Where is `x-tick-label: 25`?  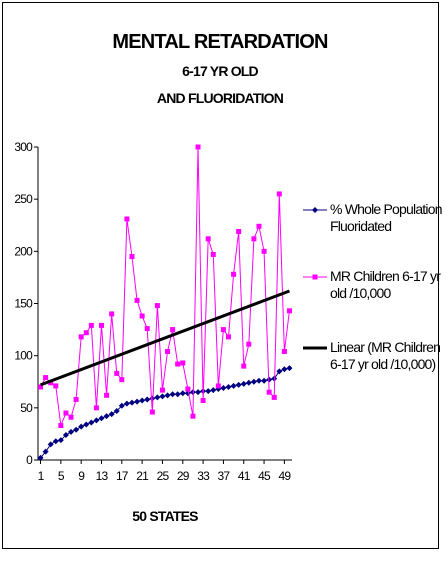
x-tick-label: 25 is located at coordinates (163, 476).